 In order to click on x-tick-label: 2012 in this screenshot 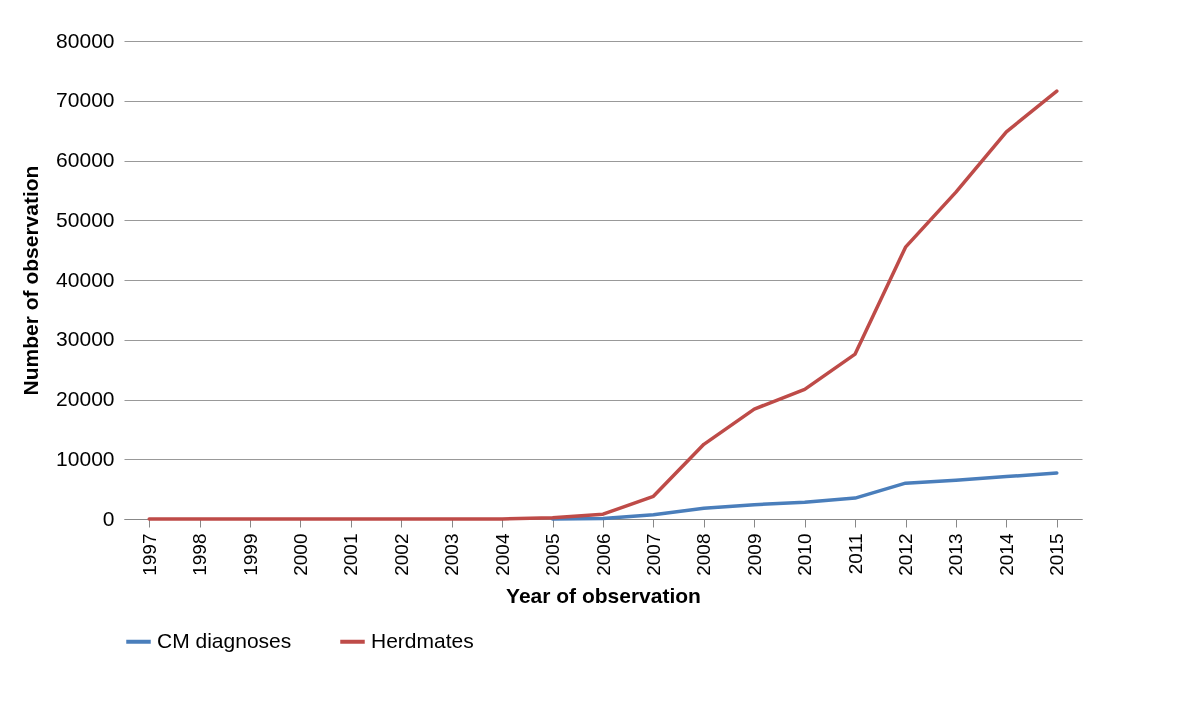, I will do `click(906, 554)`.